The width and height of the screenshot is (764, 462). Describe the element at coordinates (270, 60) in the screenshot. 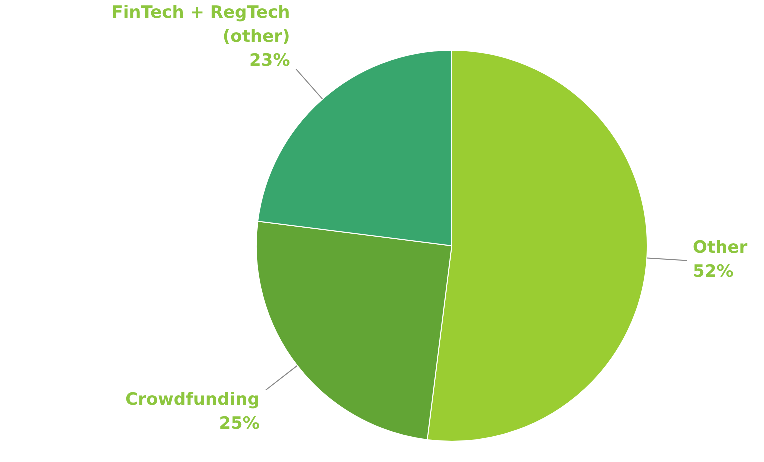

I see `data-label: 23%` at that location.